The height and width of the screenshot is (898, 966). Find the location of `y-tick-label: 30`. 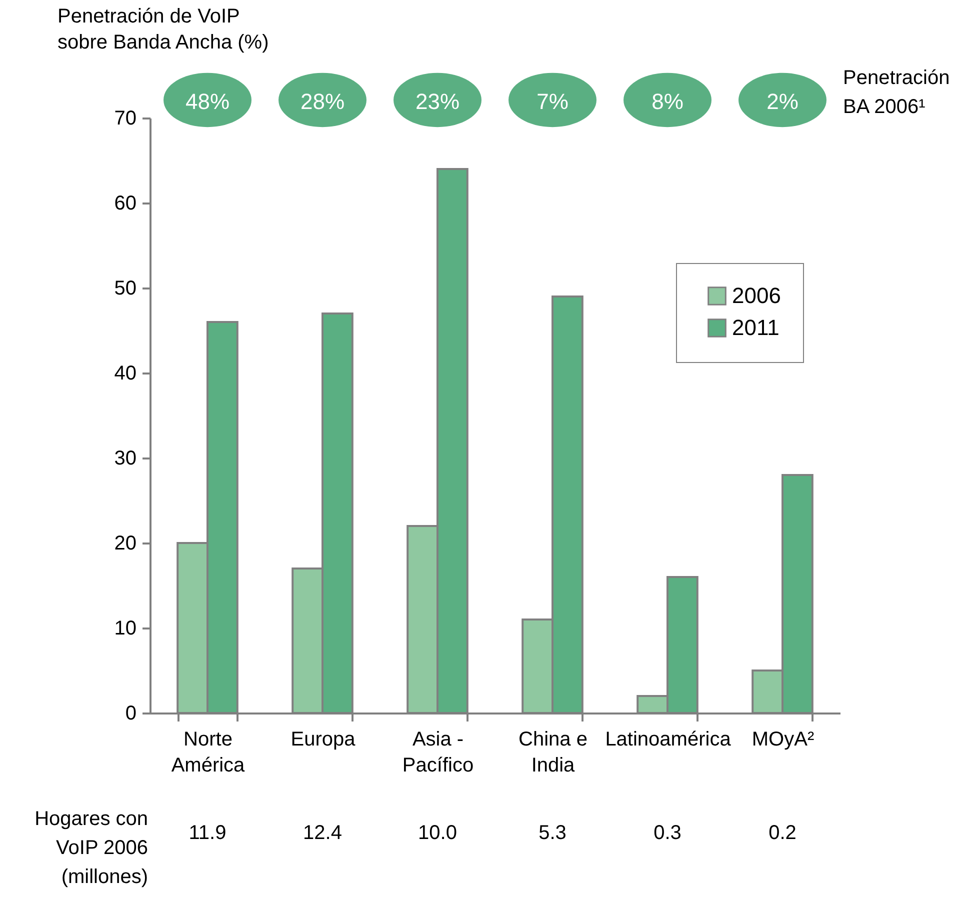

y-tick-label: 30 is located at coordinates (125, 459).